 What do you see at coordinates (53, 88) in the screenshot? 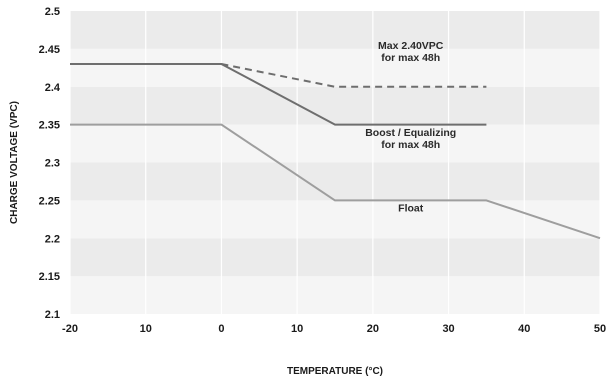
I see `y-tick-label: 2.4` at bounding box center [53, 88].